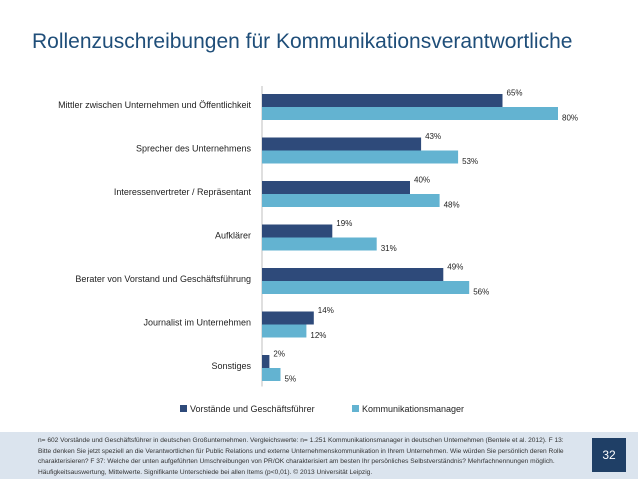 This screenshot has width=638, height=479. Describe the element at coordinates (318, 335) in the screenshot. I see `data-label: 12%` at that location.